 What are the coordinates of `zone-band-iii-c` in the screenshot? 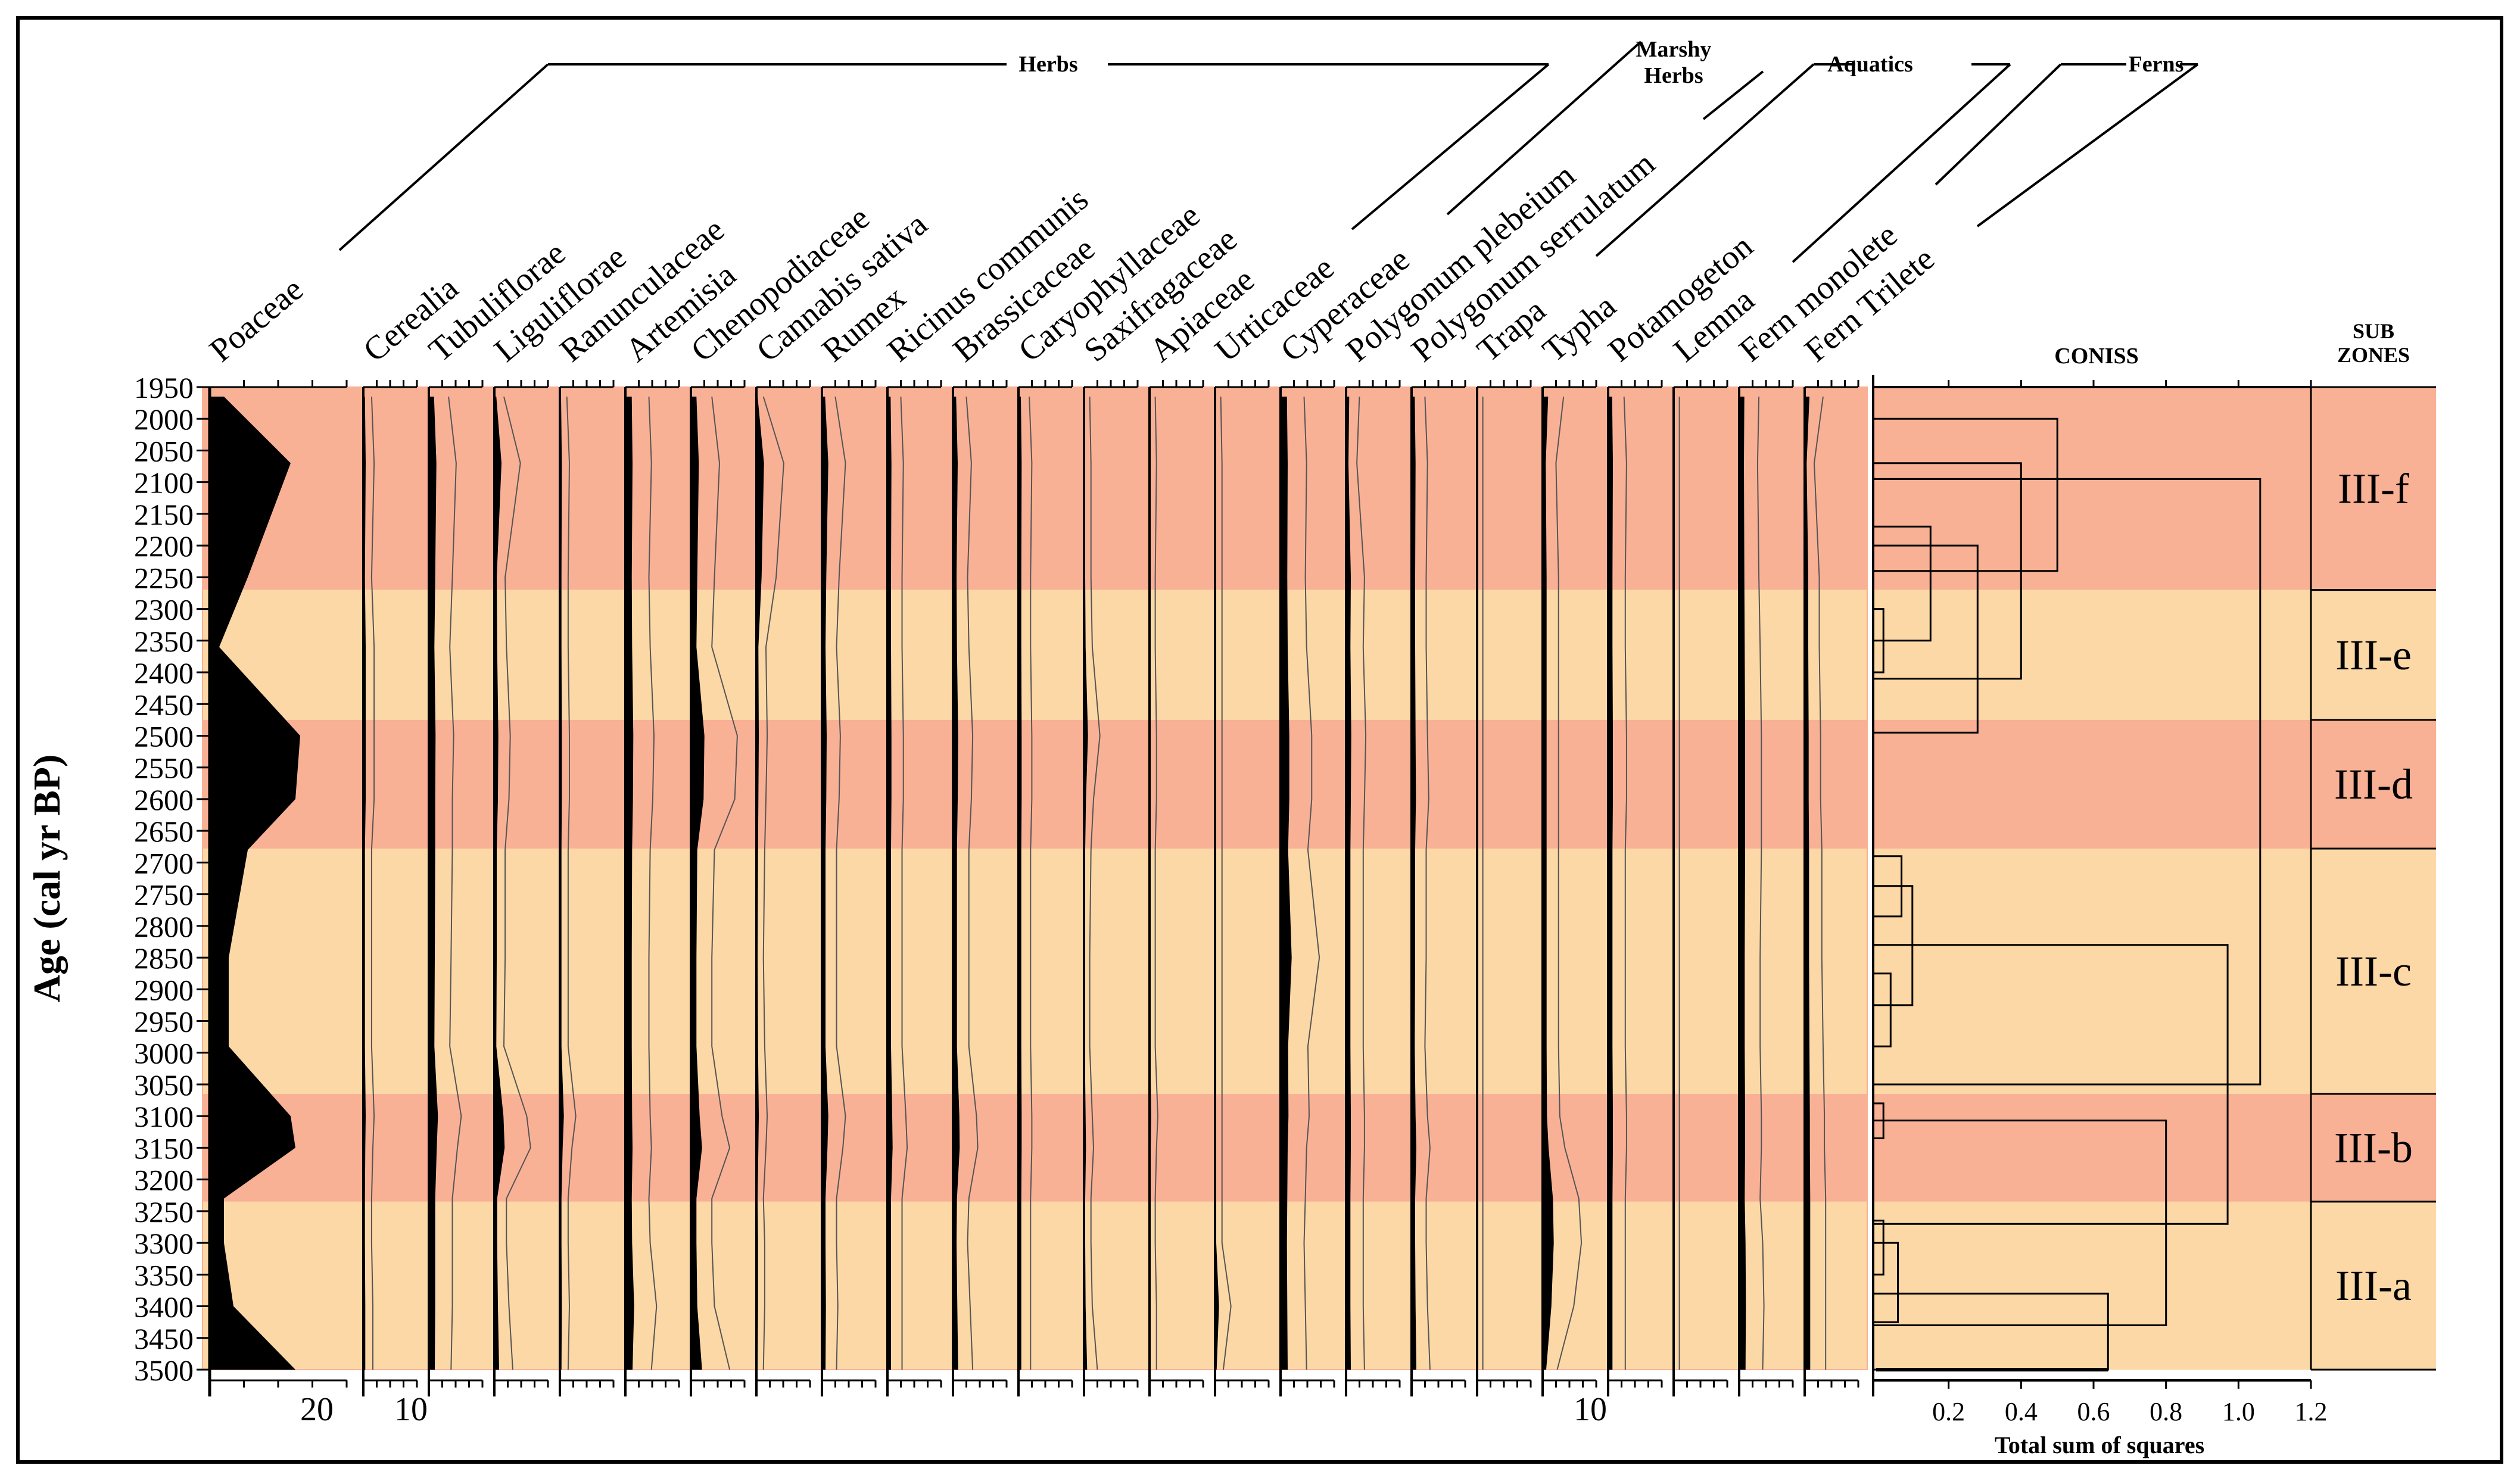 It's located at (1035, 971).